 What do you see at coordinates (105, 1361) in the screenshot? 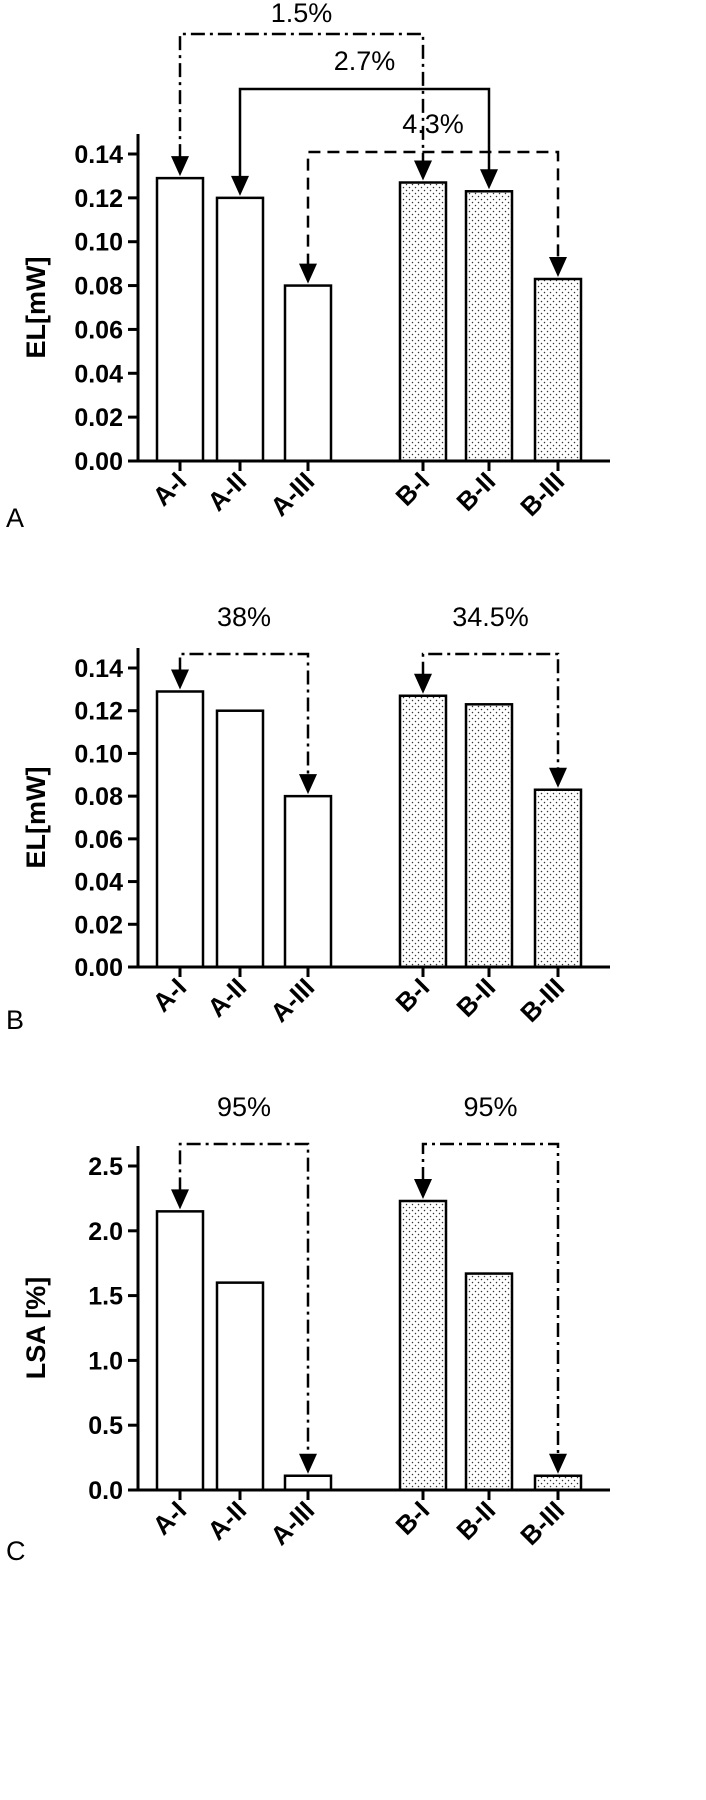
I see `y-tick-label: 1.0` at bounding box center [105, 1361].